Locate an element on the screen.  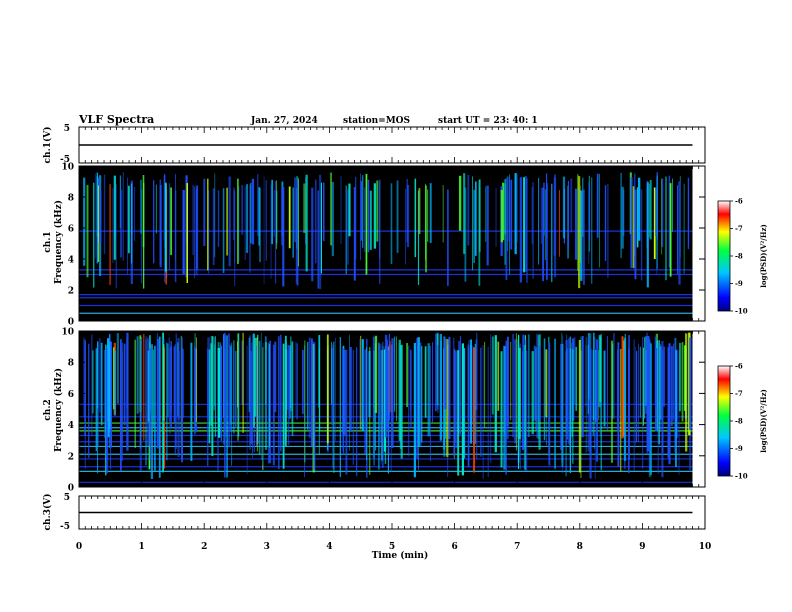
xtick-label-7: 7 is located at coordinates (517, 547).